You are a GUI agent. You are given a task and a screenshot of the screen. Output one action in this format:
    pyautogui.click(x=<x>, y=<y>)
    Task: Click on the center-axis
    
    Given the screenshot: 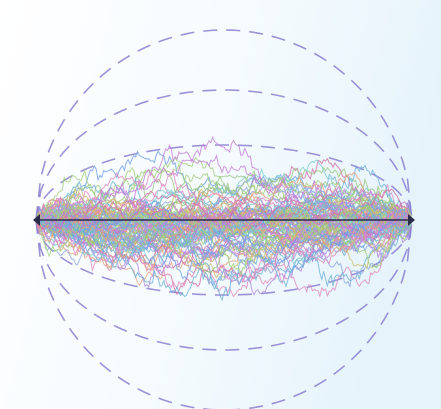 What is the action you would take?
    pyautogui.click(x=224, y=220)
    